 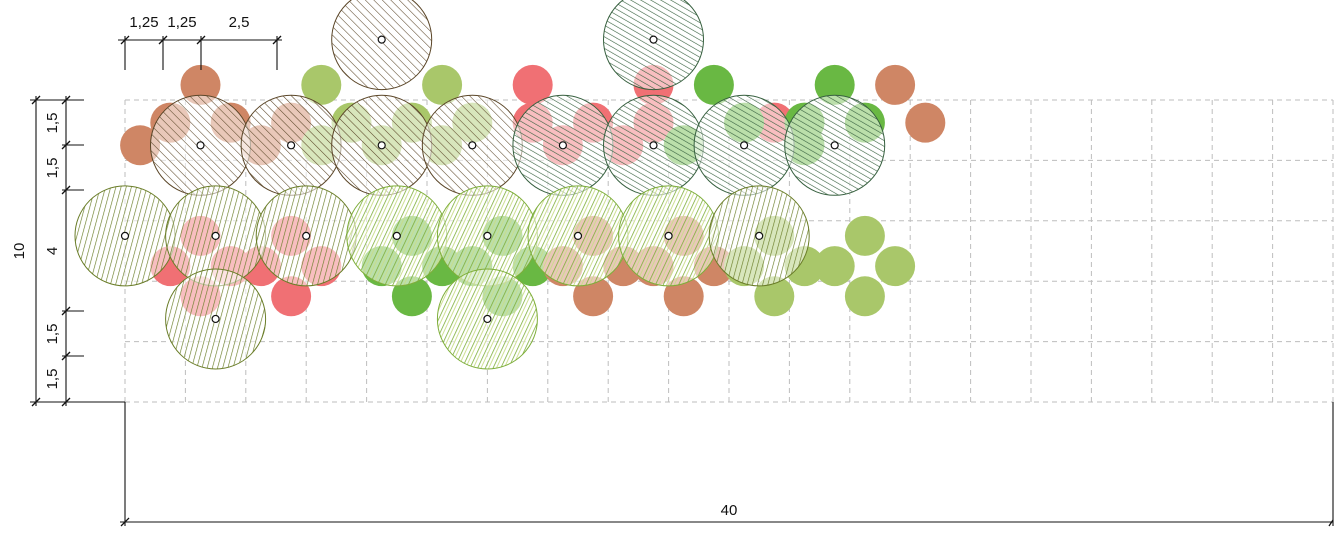 What do you see at coordinates (200, 42) in the screenshot?
I see `top-dimension-chain: 1,25 1,25 2,5` at bounding box center [200, 42].